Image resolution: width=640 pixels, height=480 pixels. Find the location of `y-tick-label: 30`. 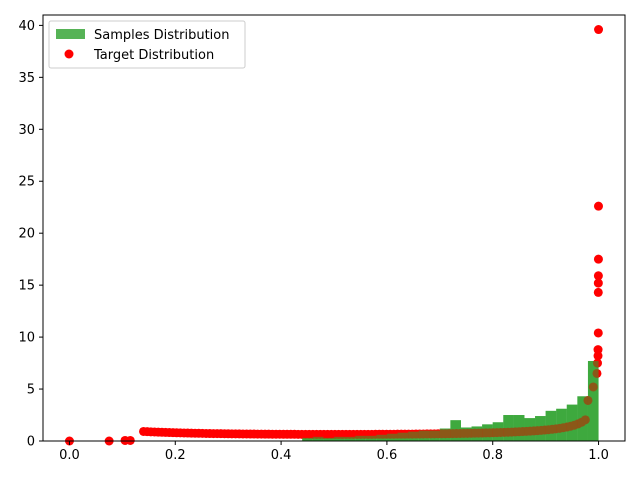

y-tick-label: 30 is located at coordinates (26, 130).